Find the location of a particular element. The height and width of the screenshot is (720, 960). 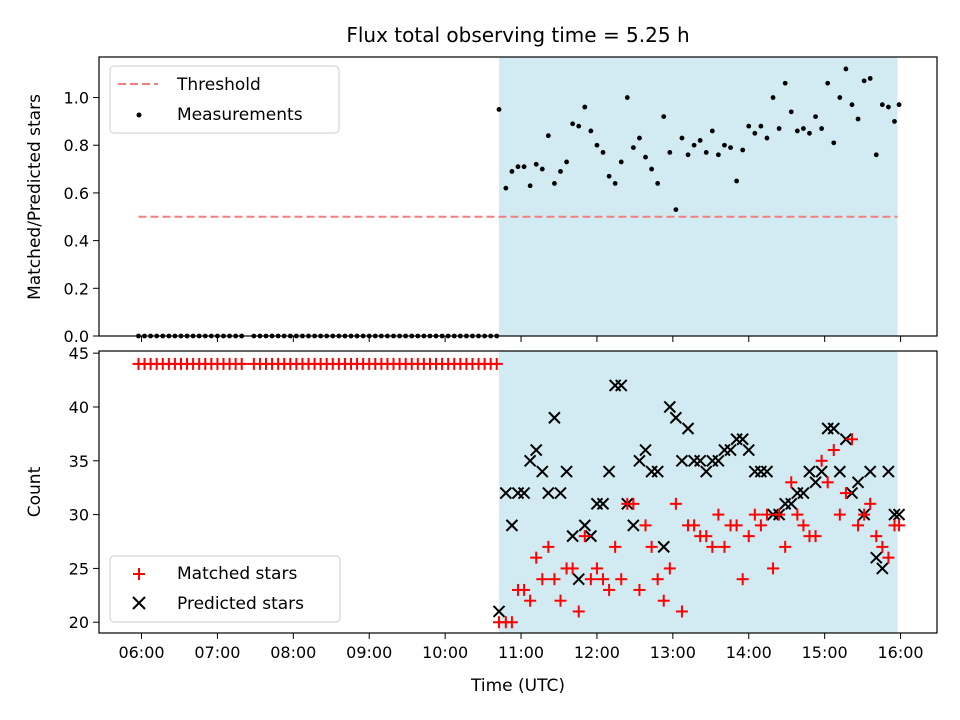

y-tick-label: 0.6 is located at coordinates (76, 193).